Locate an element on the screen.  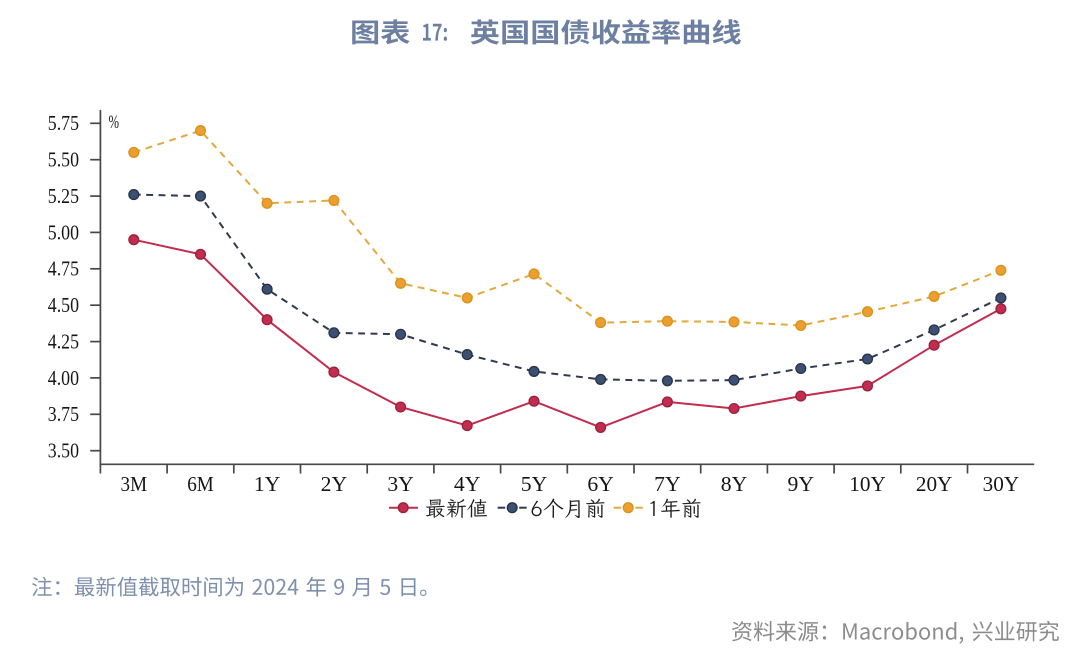
svg-text: 5.50 is located at coordinates (63, 160).